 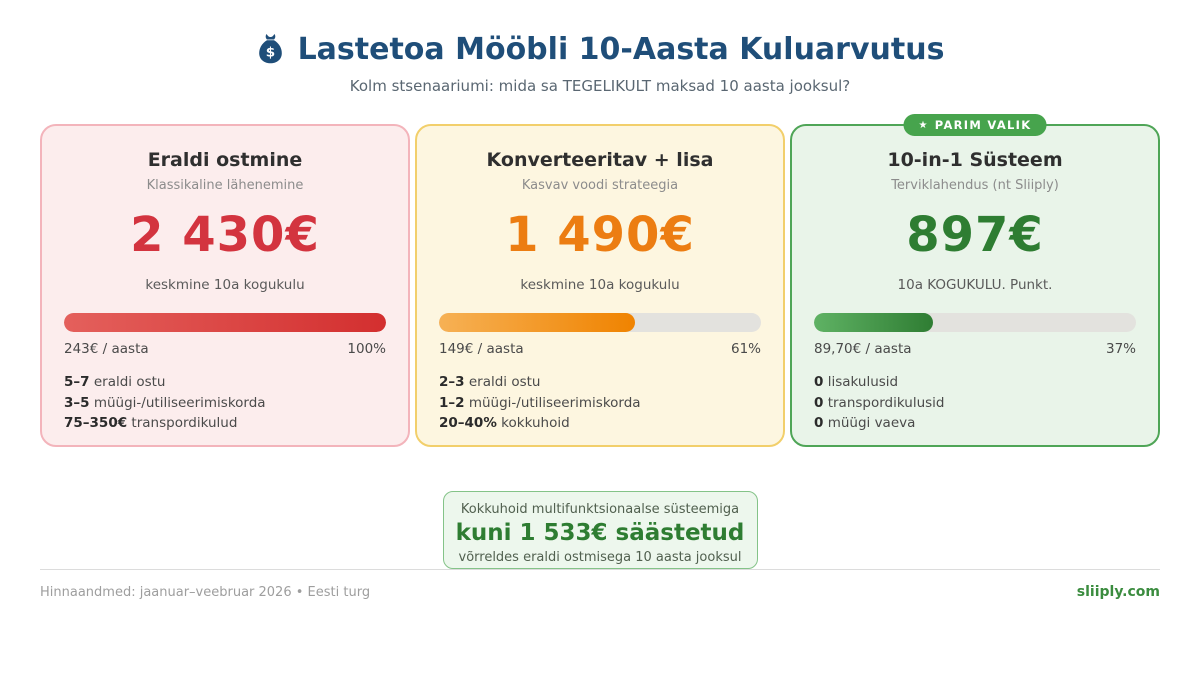 What do you see at coordinates (745, 349) in the screenshot?
I see `percent-label: 61%` at bounding box center [745, 349].